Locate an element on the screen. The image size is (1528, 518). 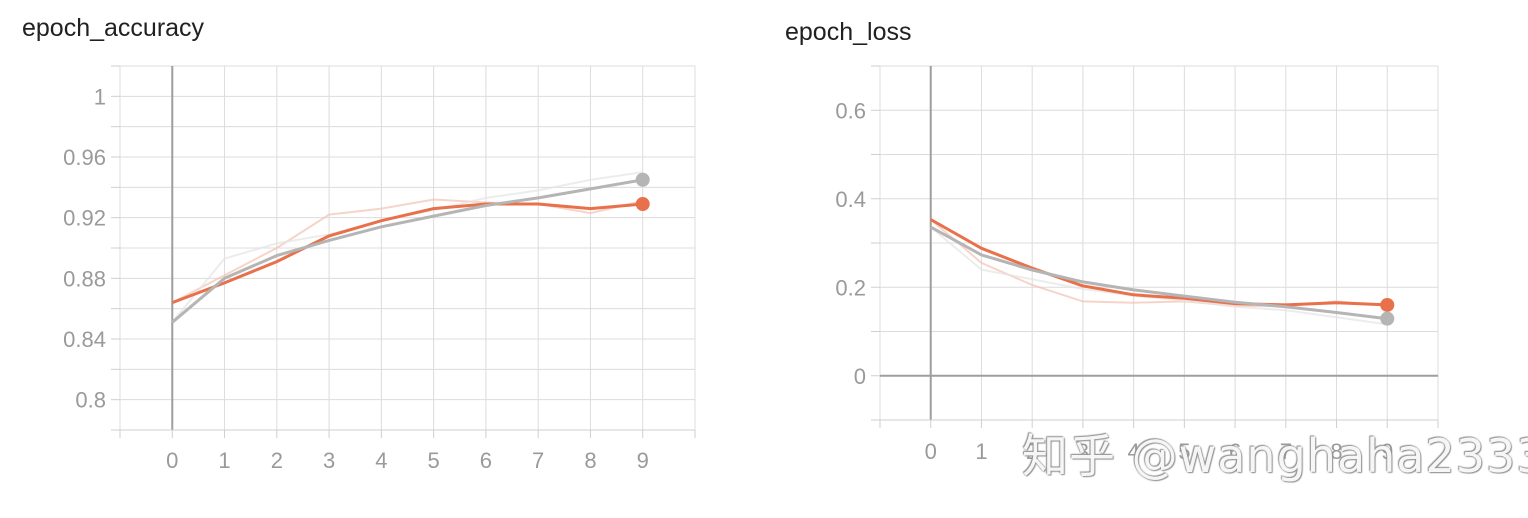
y-tick-label: 0.84 is located at coordinates (84, 339).